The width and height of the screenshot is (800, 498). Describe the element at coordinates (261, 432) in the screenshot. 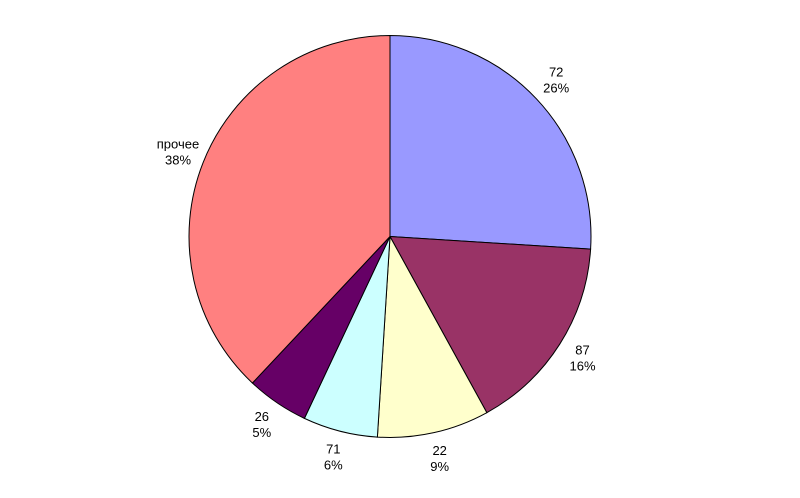

I see `slice-label-percent: 5%` at that location.